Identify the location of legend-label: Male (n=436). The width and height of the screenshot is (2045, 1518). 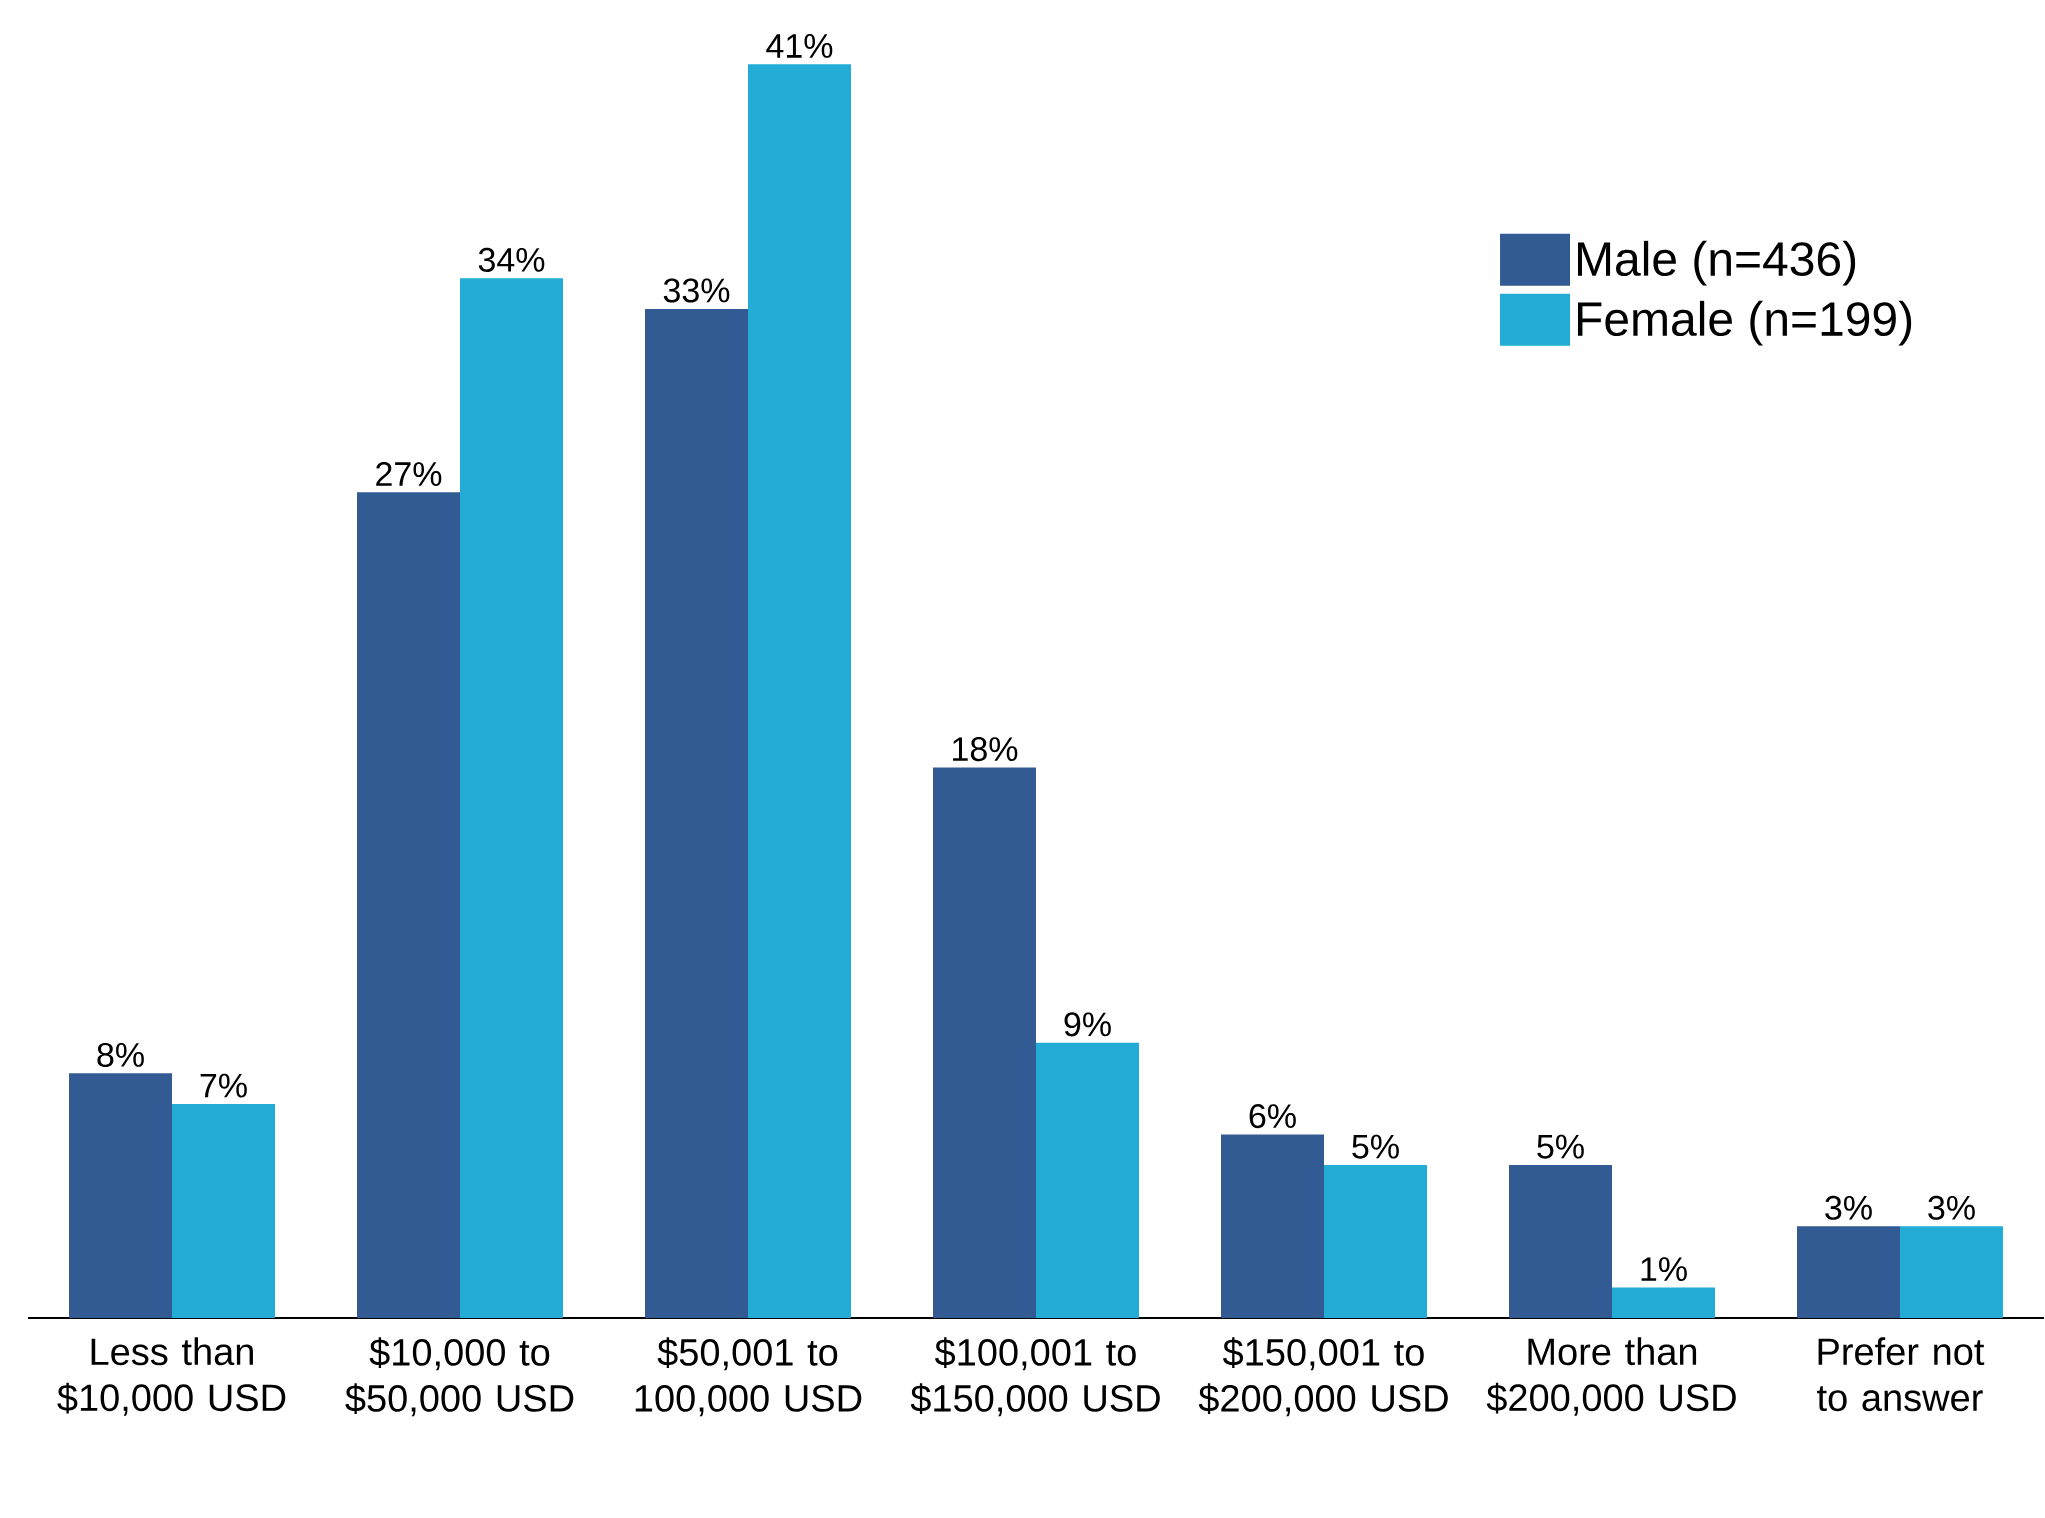
(1716, 263).